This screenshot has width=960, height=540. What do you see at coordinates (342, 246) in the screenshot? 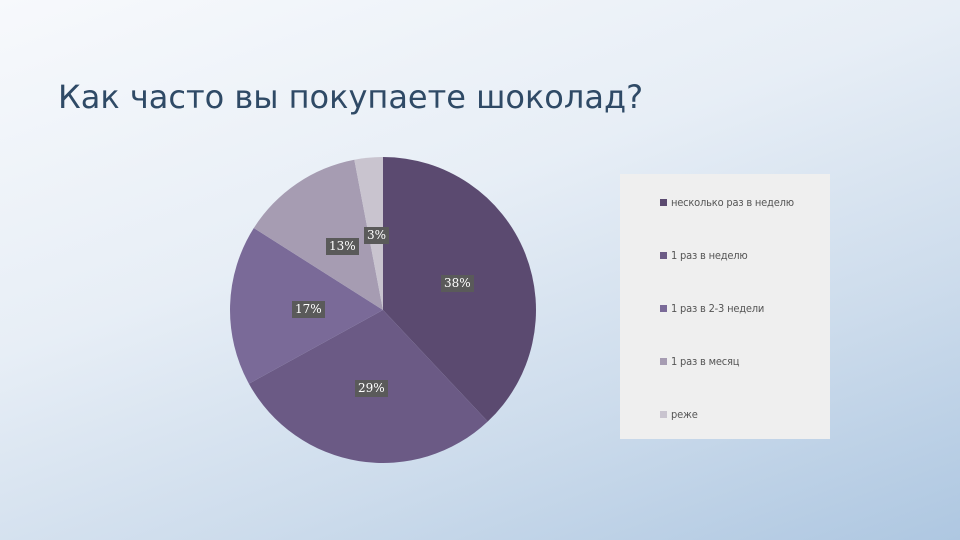
I see `data-label: 13%` at bounding box center [342, 246].